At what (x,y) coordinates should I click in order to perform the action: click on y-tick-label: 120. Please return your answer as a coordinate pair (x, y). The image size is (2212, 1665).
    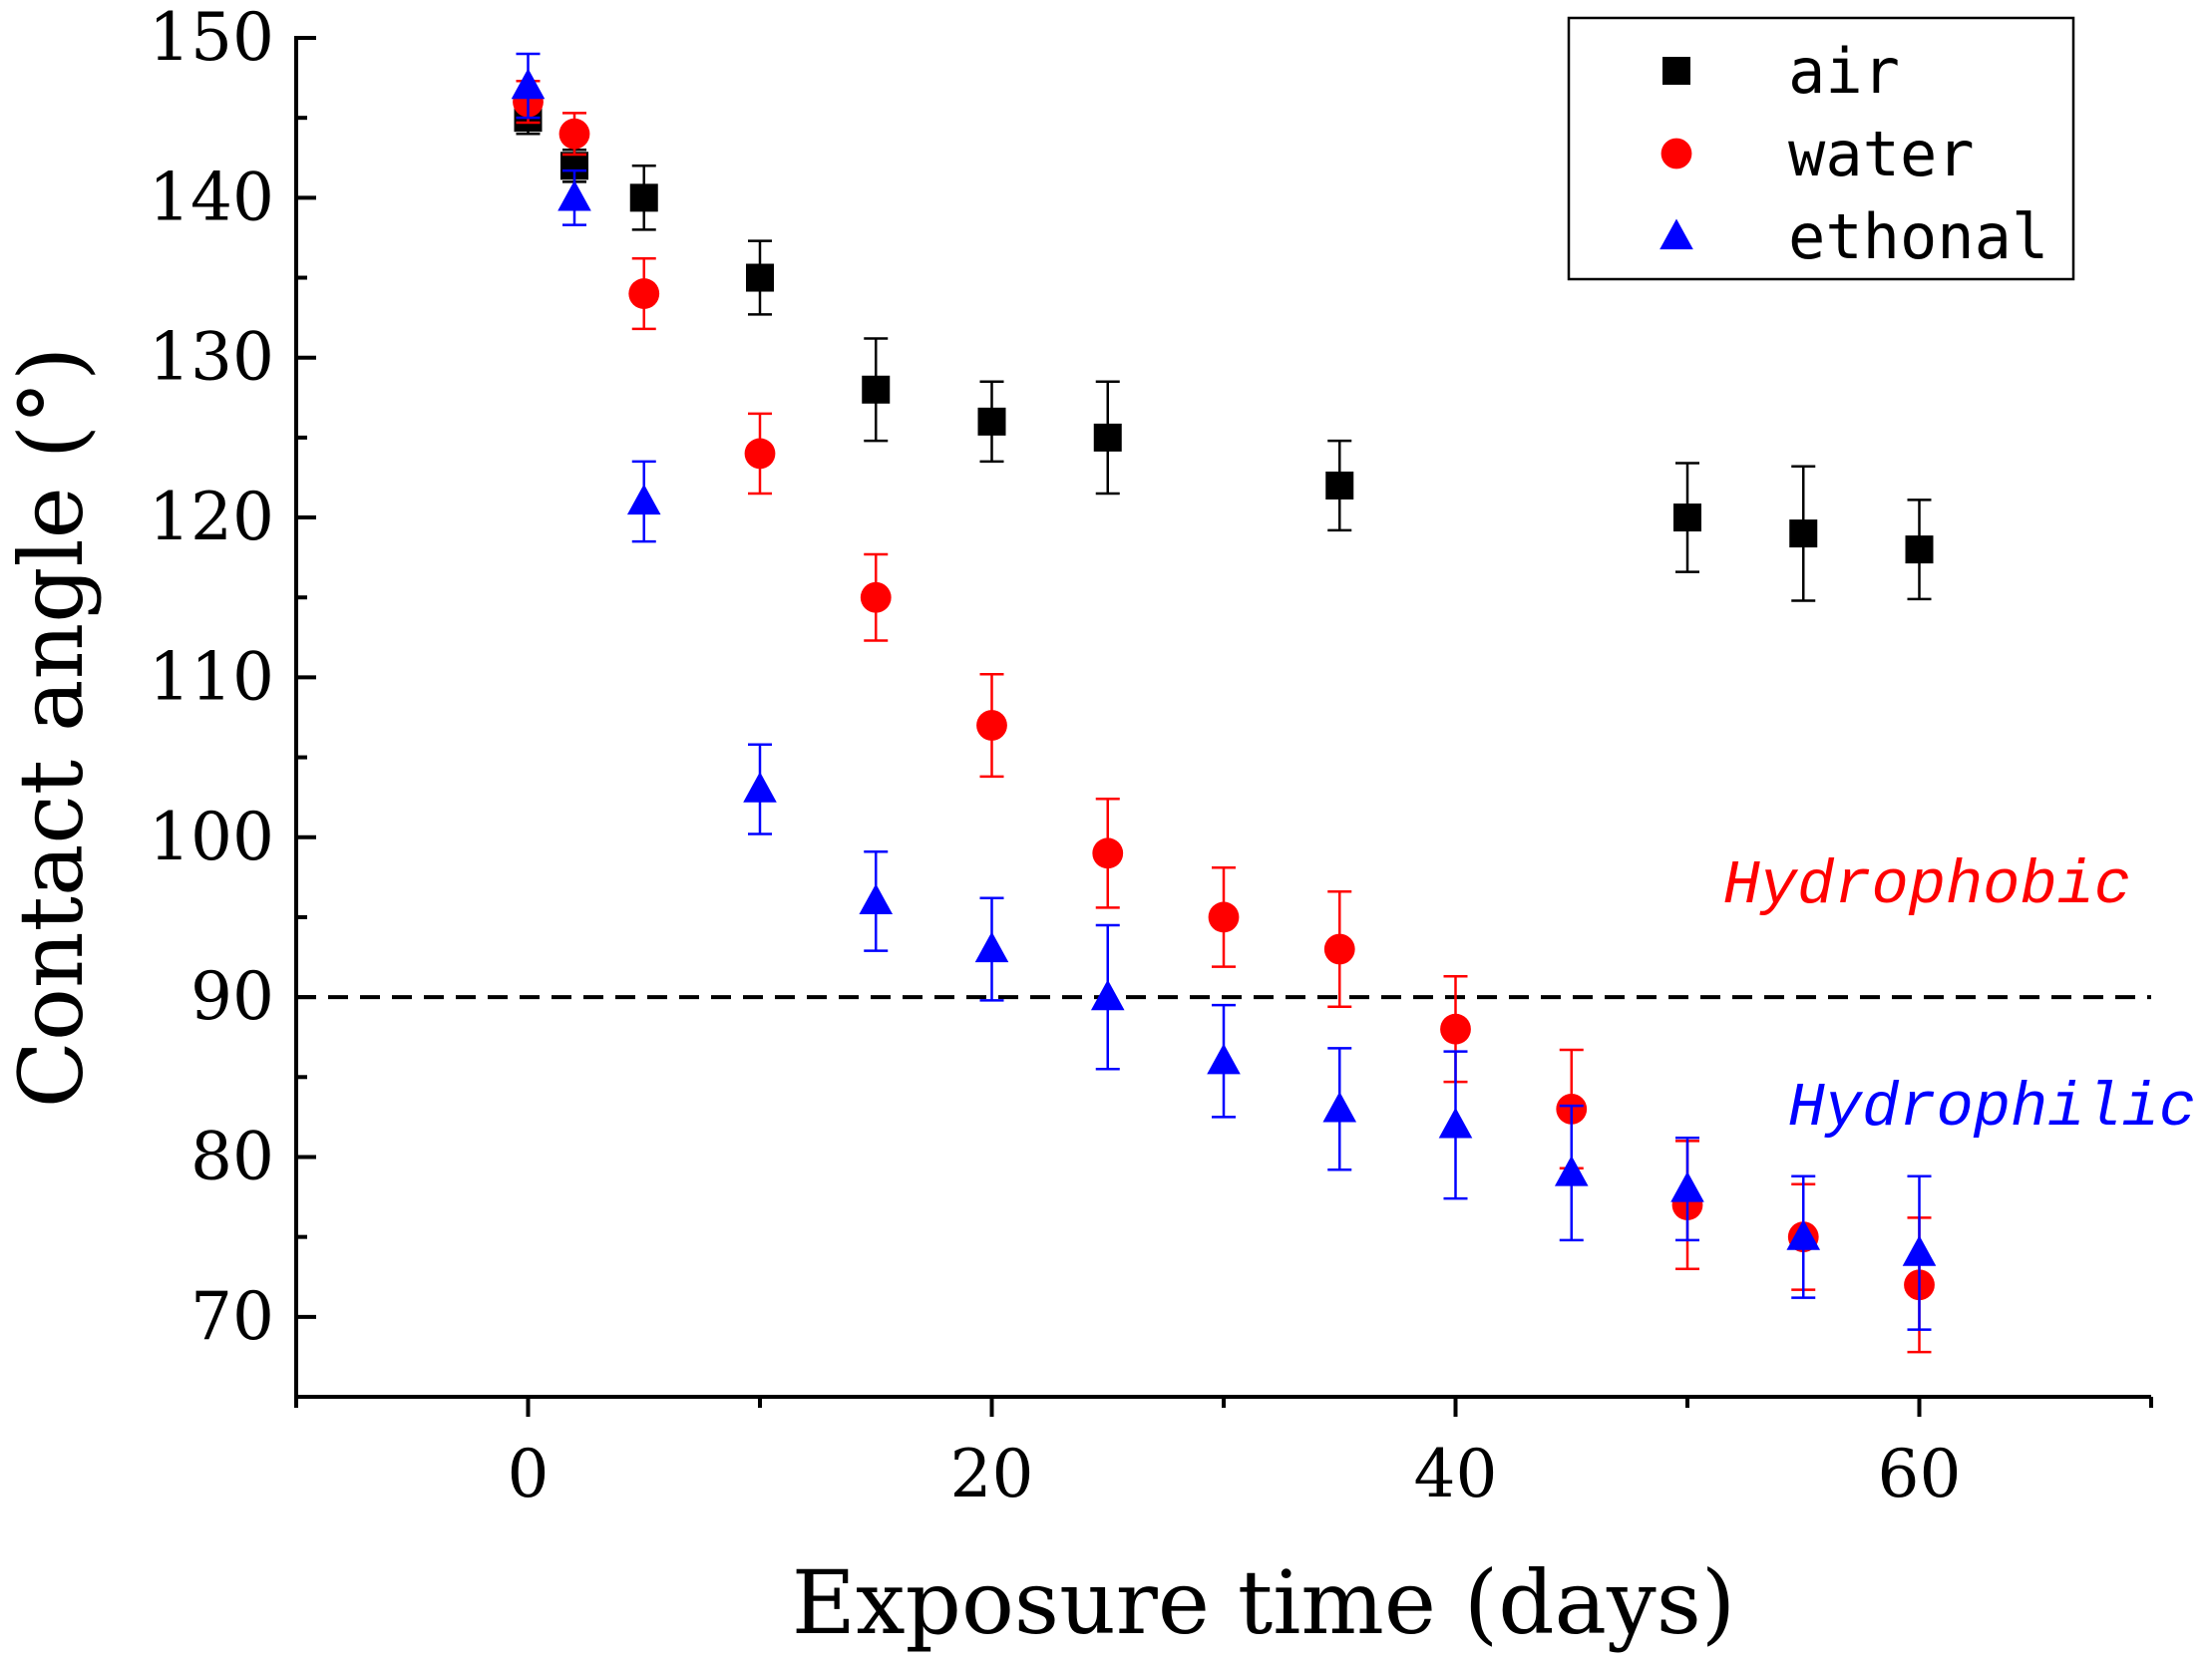
    Looking at the image, I should click on (211, 517).